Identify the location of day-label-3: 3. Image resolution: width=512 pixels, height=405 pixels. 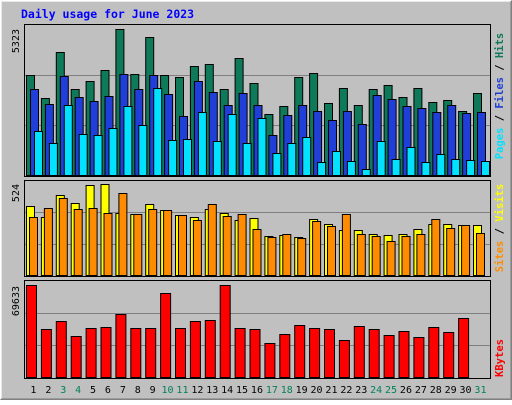
(63, 390).